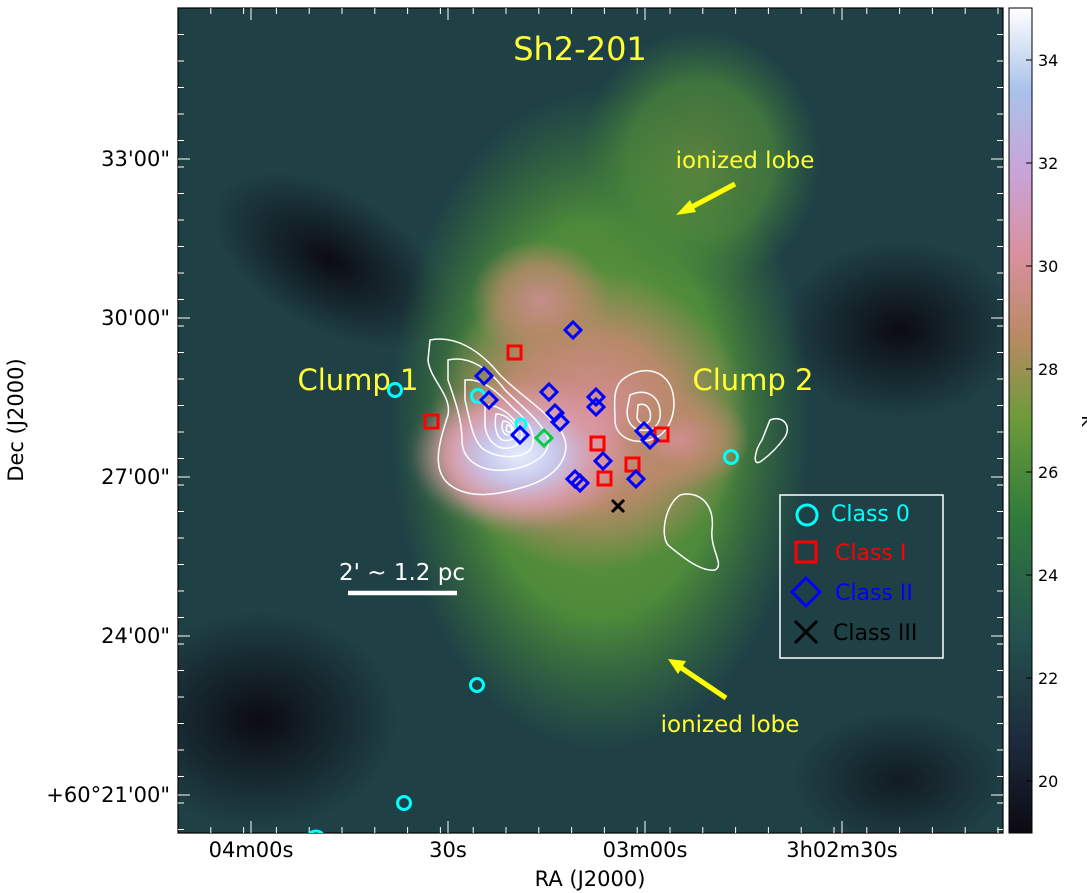  Describe the element at coordinates (1048, 60) in the screenshot. I see `colorbar-tick-label: 34` at that location.